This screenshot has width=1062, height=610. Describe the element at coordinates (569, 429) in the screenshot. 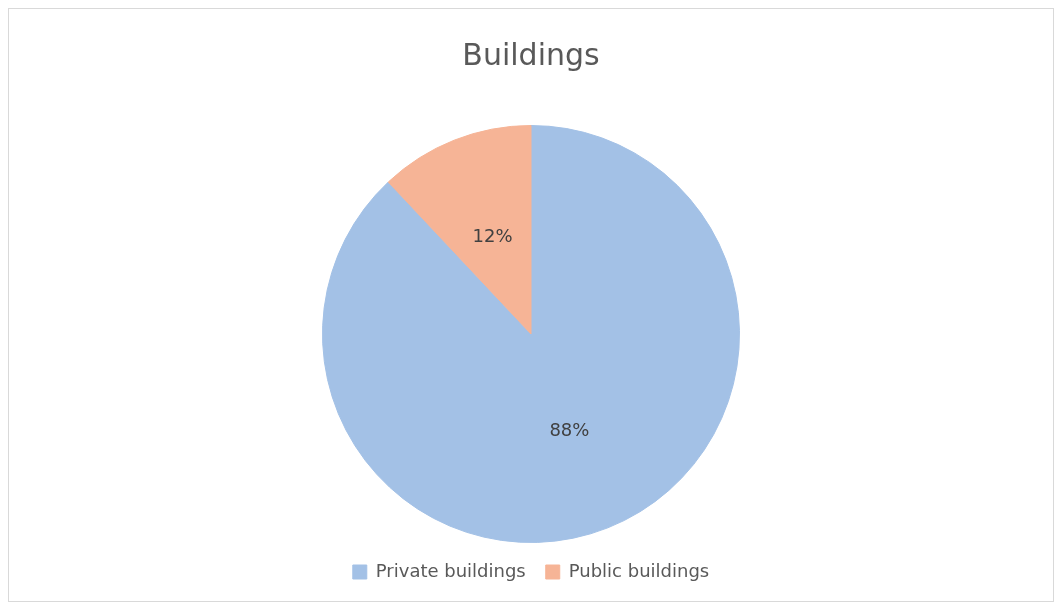

I see `data-label: 88%` at that location.